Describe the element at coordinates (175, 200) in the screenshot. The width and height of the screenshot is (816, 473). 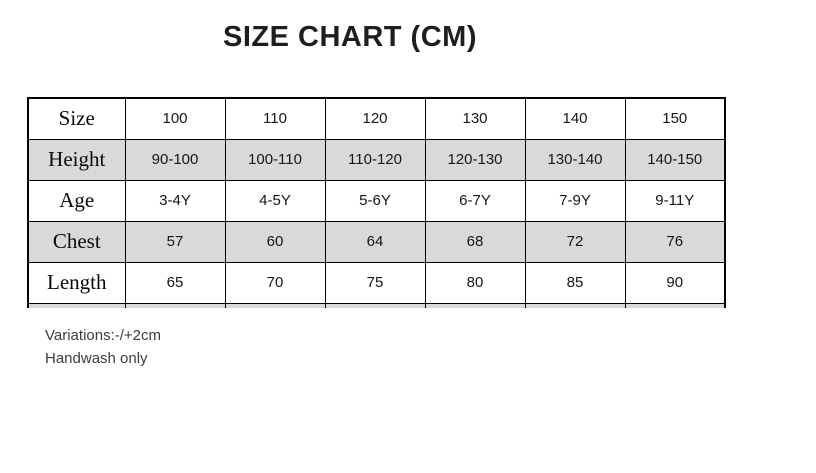
I see `table-cell: 3-4Y` at that location.